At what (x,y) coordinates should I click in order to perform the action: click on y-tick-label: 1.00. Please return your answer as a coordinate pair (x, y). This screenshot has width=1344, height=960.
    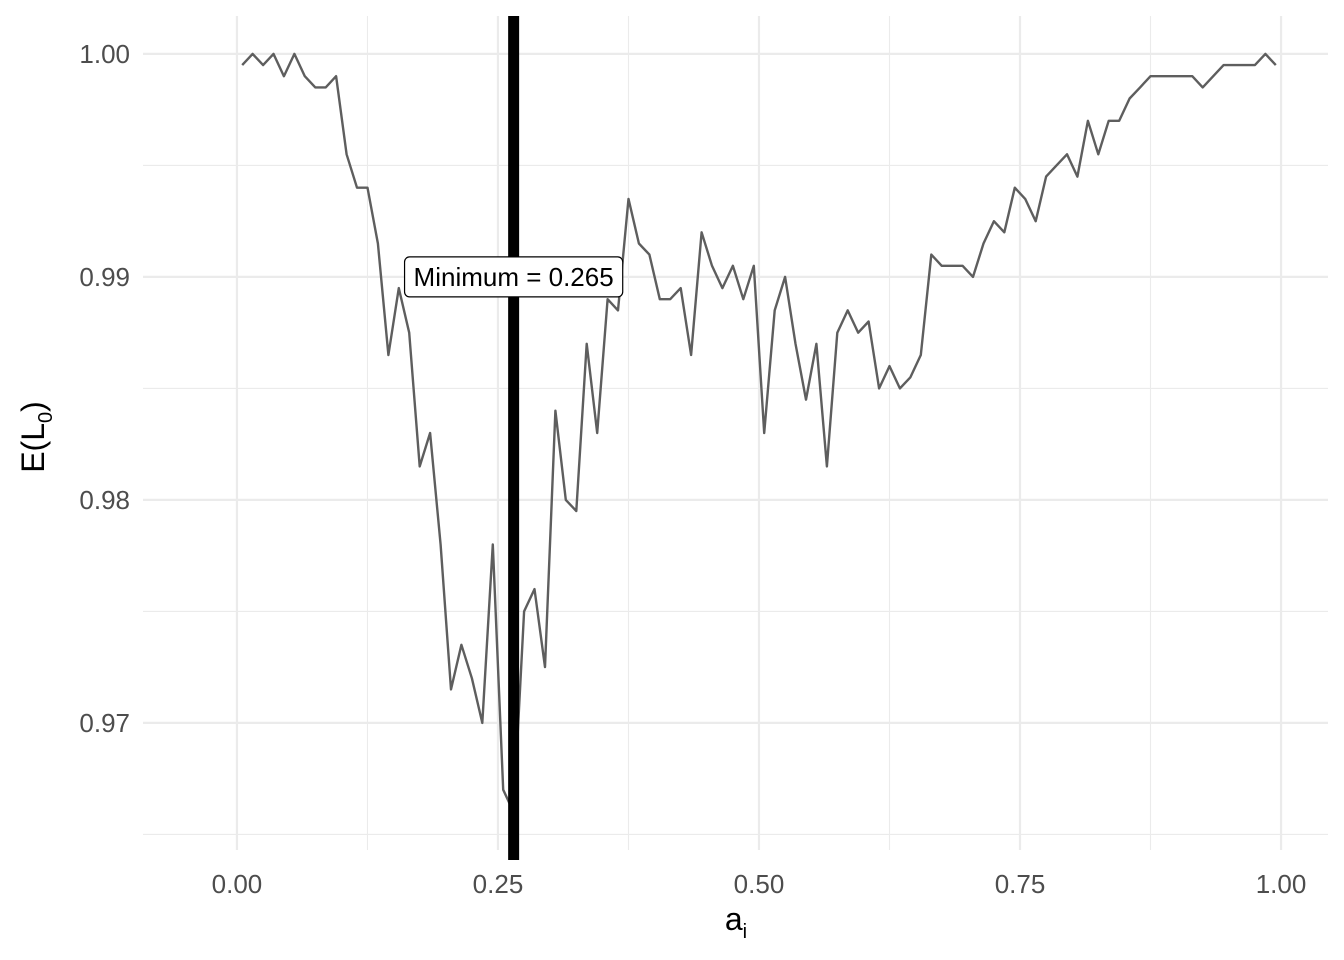
    Looking at the image, I should click on (104, 54).